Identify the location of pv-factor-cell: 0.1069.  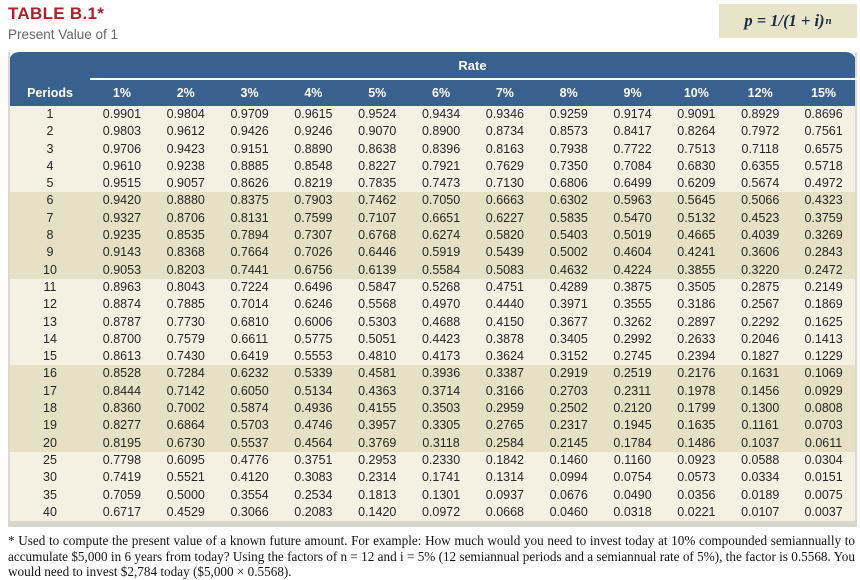
(823, 373).